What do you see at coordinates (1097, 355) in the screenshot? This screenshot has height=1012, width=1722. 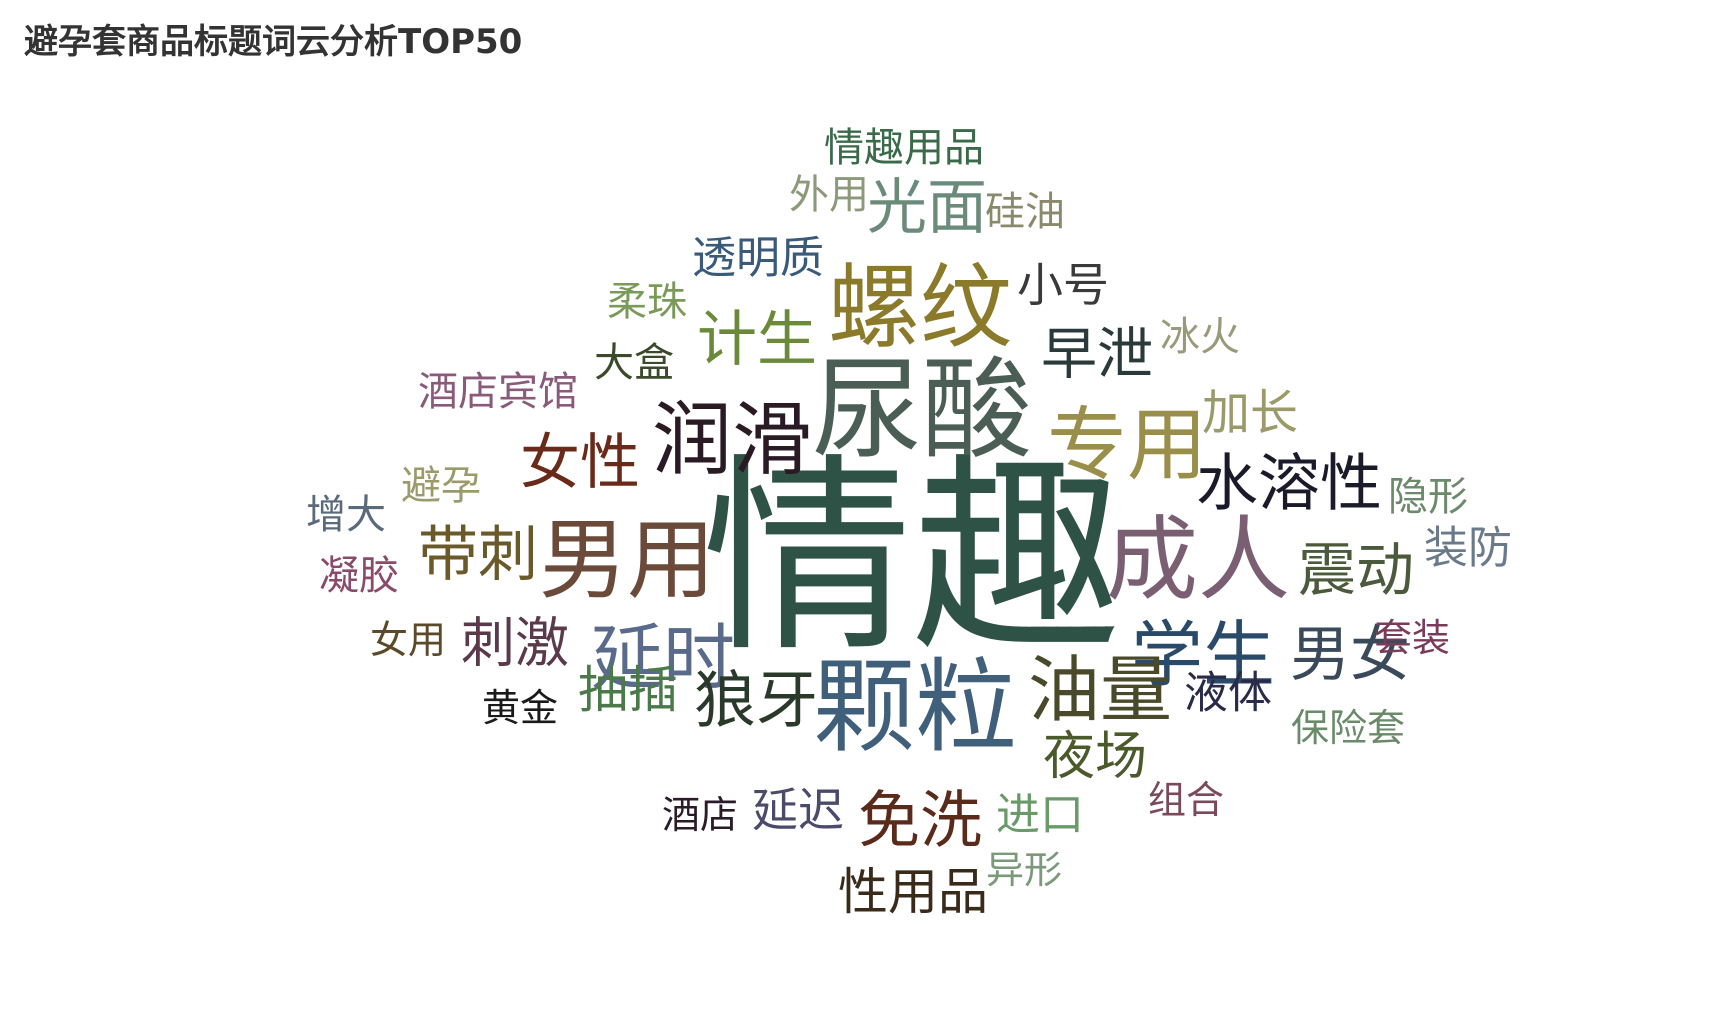 I see `word-21: 早泄` at bounding box center [1097, 355].